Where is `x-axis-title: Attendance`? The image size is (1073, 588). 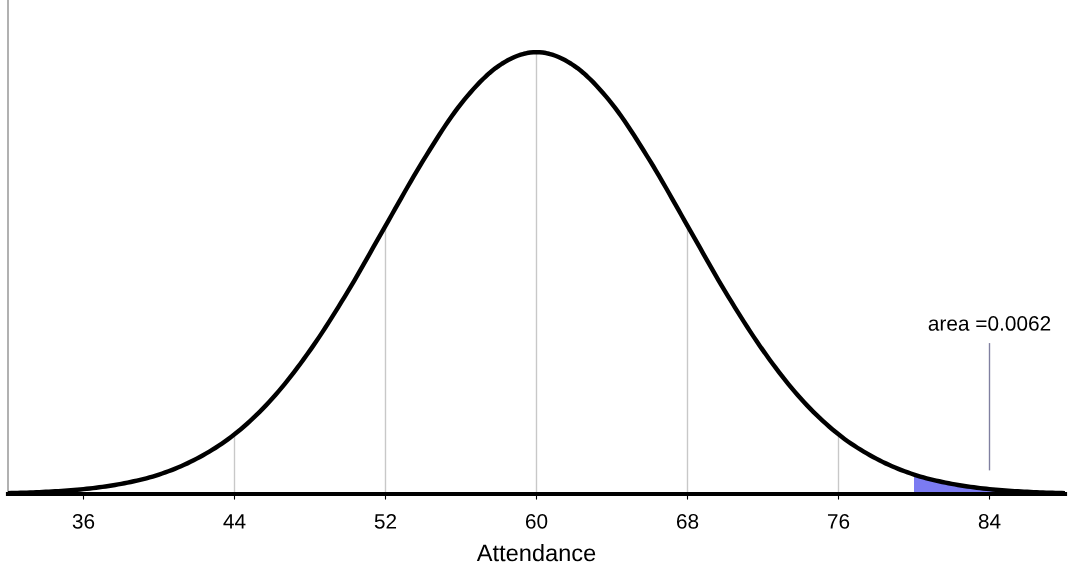
x-axis-title: Attendance is located at coordinates (536, 552).